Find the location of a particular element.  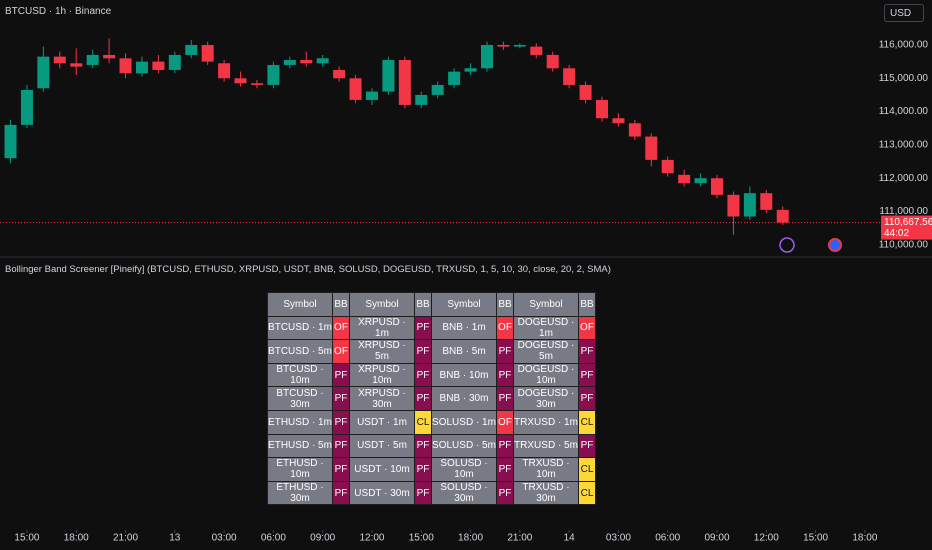

symbol-cell: TRXUSD · 1m is located at coordinates (546, 422).